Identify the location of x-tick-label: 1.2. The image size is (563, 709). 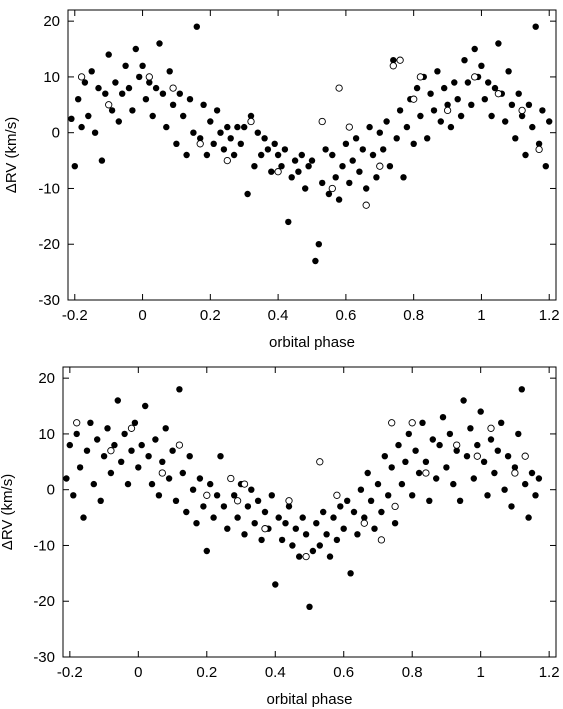
(549, 315).